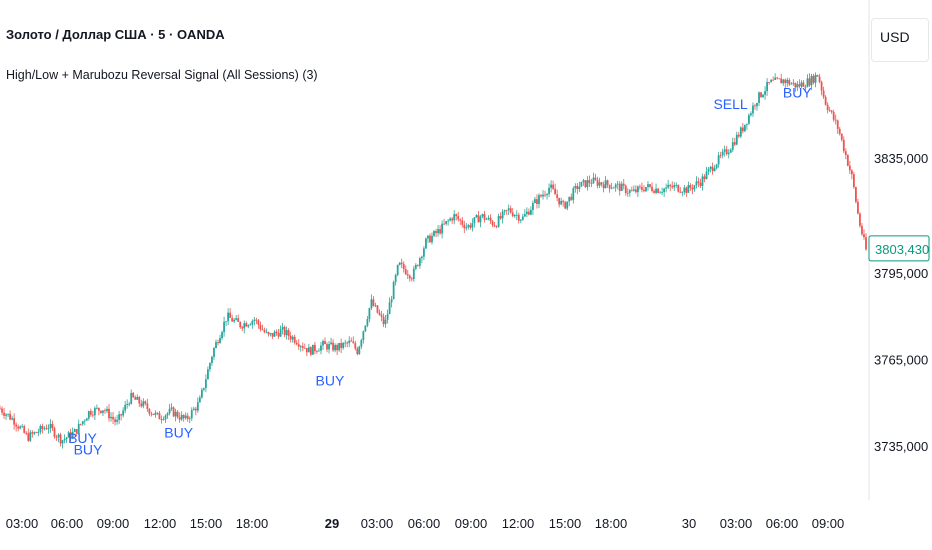 The width and height of the screenshot is (932, 550). Describe the element at coordinates (899, 248) in the screenshot. I see `last-price-tag` at that location.